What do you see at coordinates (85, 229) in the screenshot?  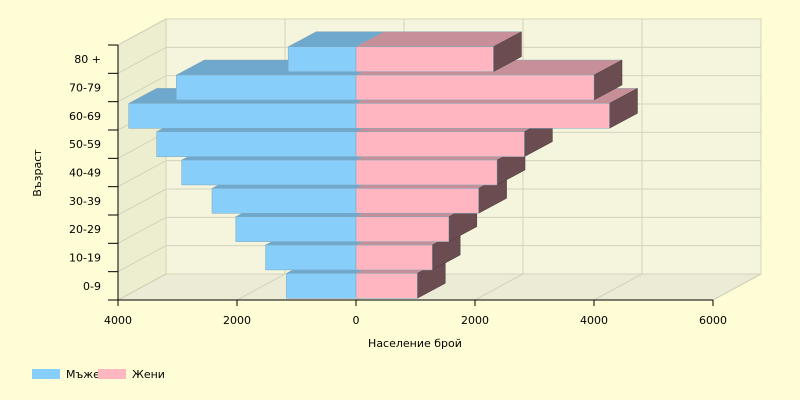 I see `y-tick-label: 20-29` at bounding box center [85, 229].